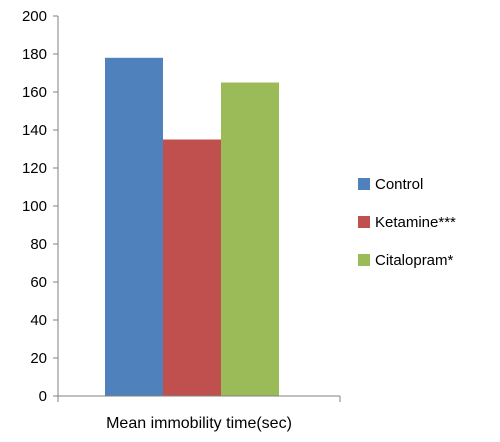  Describe the element at coordinates (134, 227) in the screenshot. I see `bar-control` at that location.